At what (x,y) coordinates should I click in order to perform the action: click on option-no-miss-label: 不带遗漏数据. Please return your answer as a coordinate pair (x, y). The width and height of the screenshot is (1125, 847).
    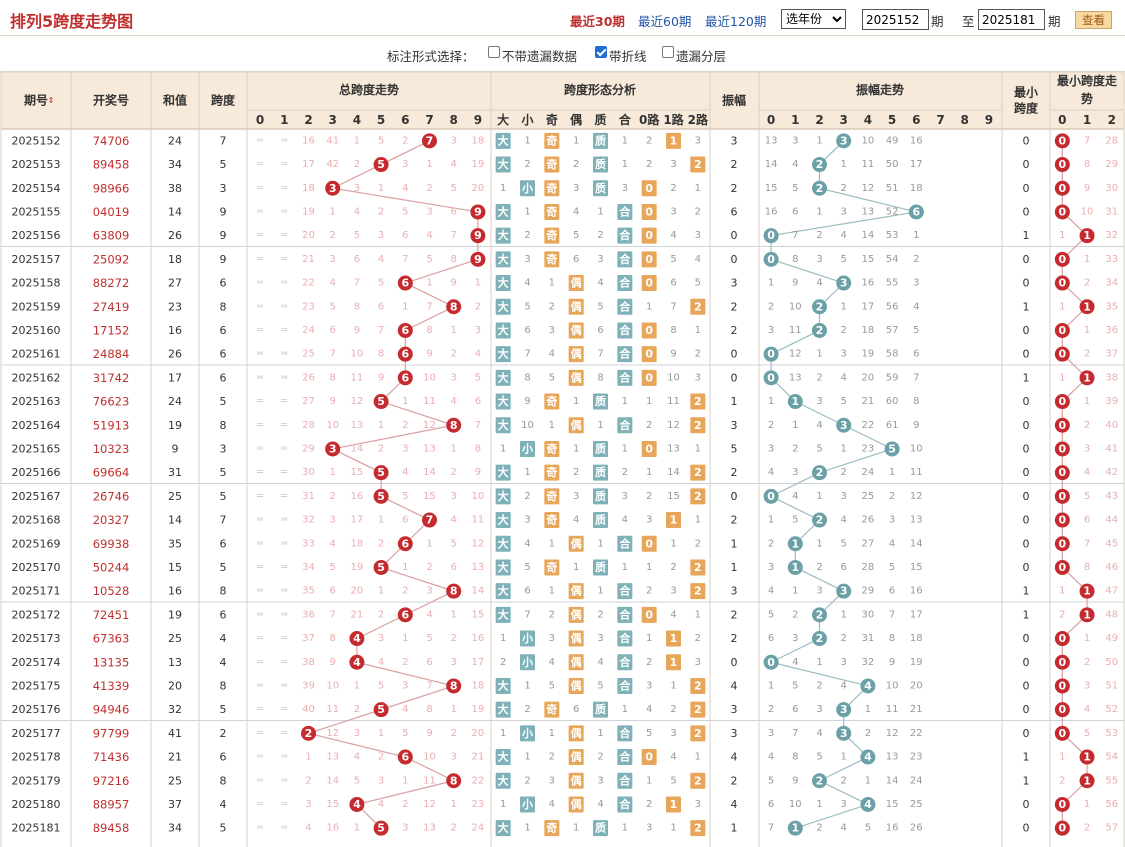
    Looking at the image, I should click on (540, 56).